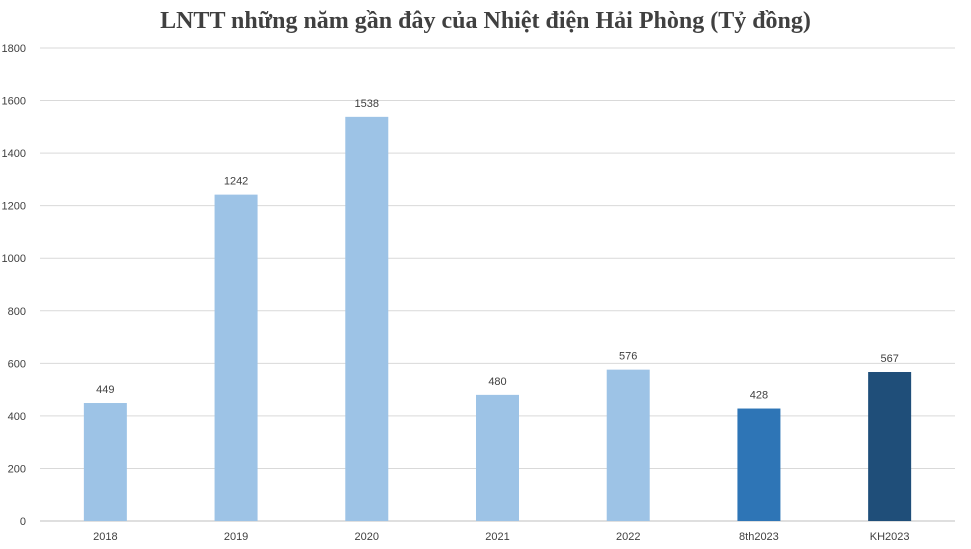 The image size is (971, 549). What do you see at coordinates (367, 318) in the screenshot?
I see `bar-2020` at bounding box center [367, 318].